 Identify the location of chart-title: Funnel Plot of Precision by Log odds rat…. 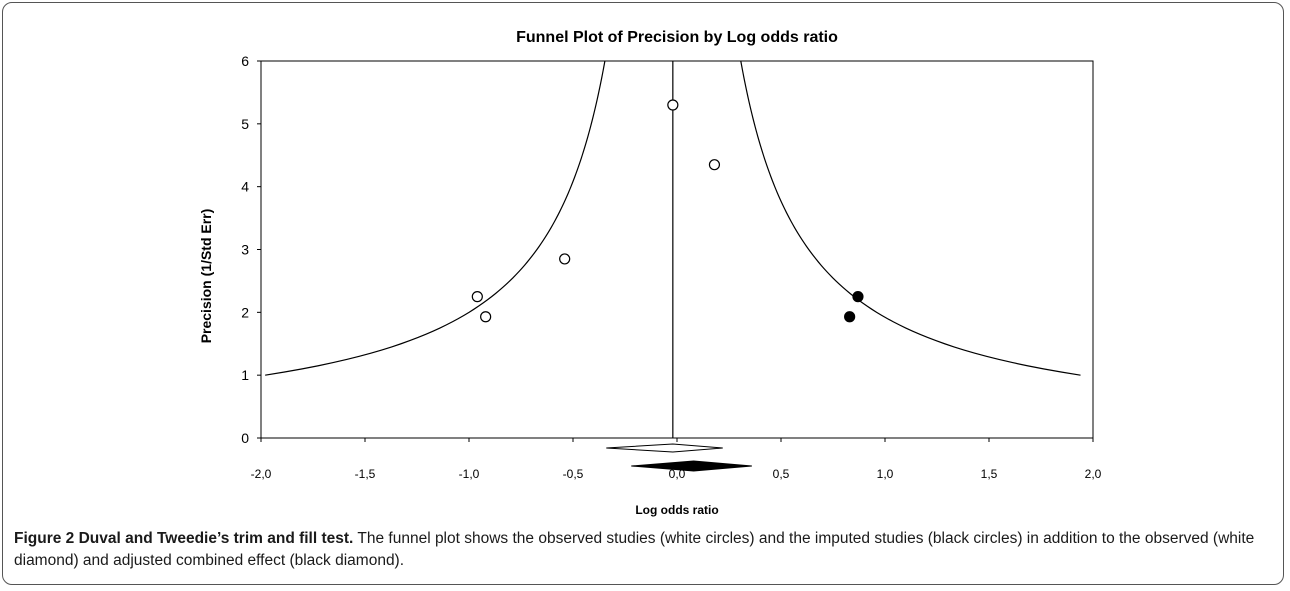
(677, 37).